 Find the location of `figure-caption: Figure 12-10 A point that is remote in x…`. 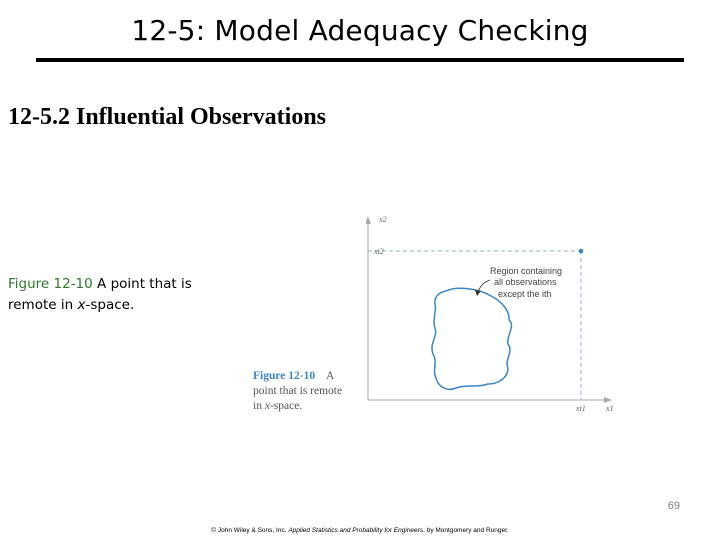

figure-caption: Figure 12-10 A point that is remote in x… is located at coordinates (115, 295).